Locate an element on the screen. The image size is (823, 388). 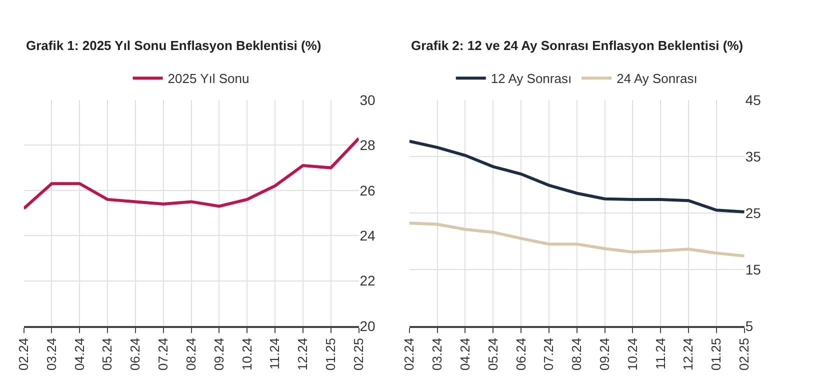
y-tick-label: 25 is located at coordinates (753, 212).